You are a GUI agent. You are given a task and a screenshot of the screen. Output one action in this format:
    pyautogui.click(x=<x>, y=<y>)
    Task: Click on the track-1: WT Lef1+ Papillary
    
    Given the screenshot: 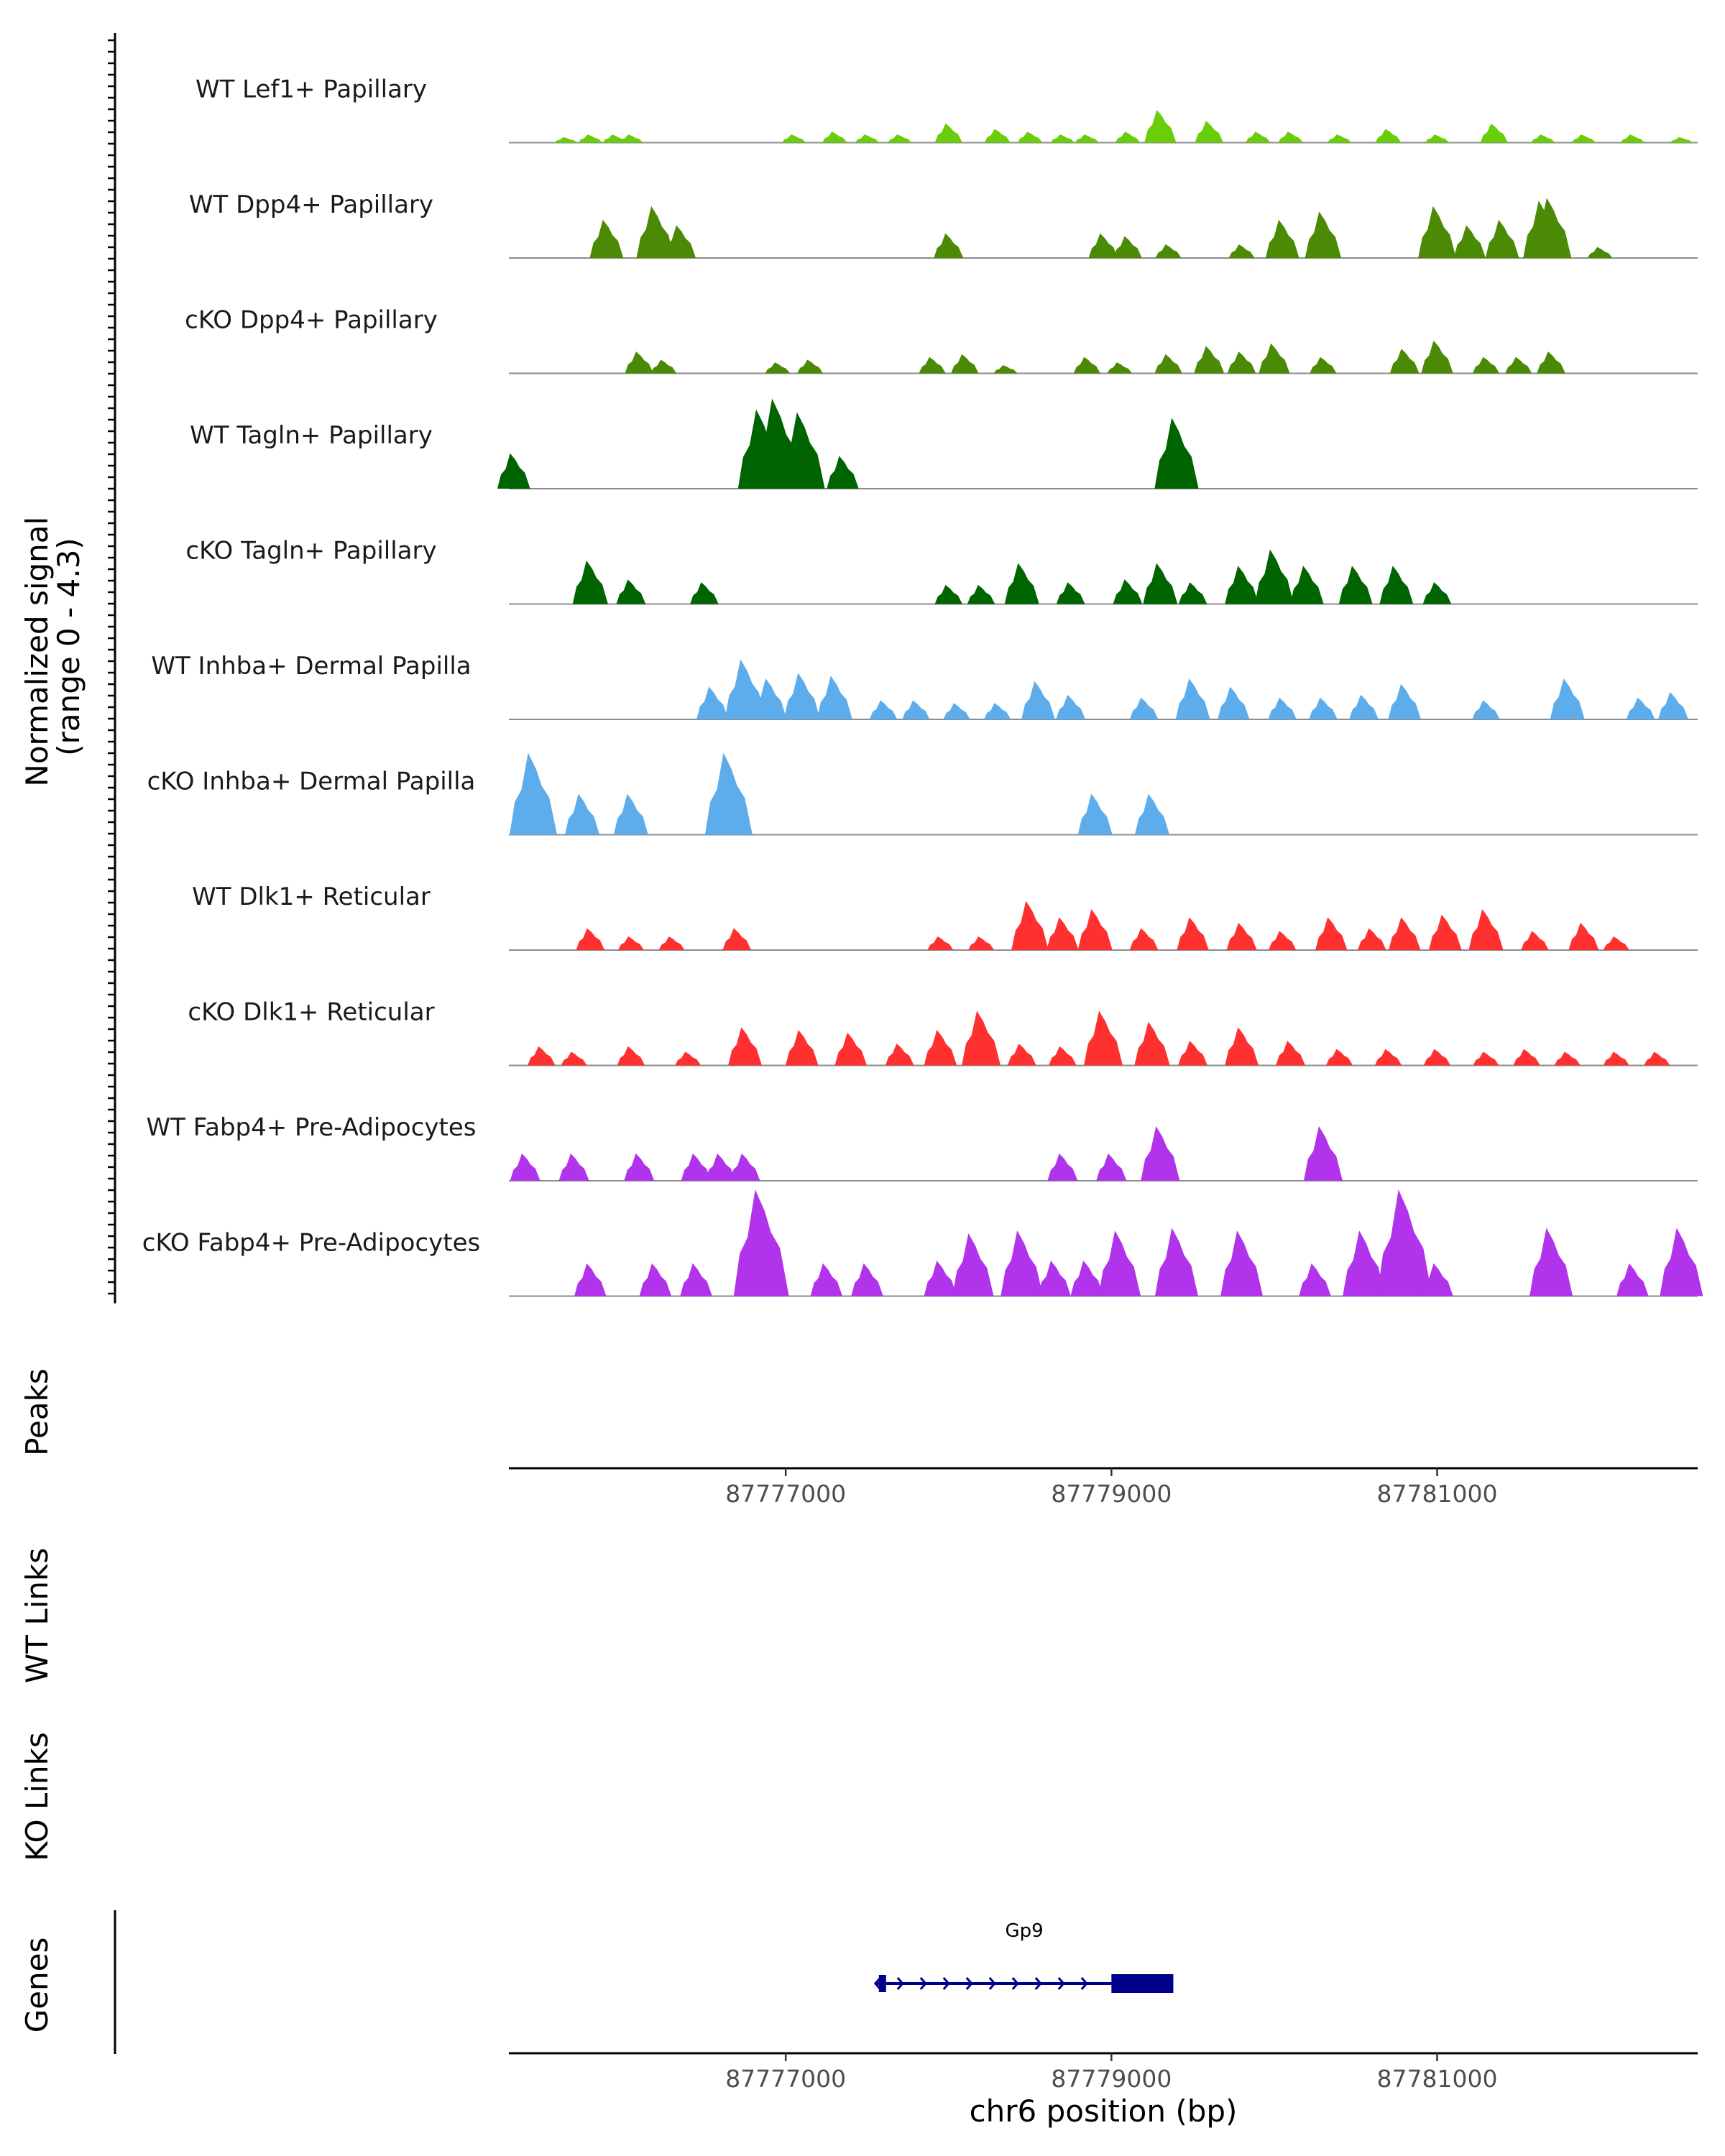 What is the action you would take?
    pyautogui.click(x=947, y=109)
    